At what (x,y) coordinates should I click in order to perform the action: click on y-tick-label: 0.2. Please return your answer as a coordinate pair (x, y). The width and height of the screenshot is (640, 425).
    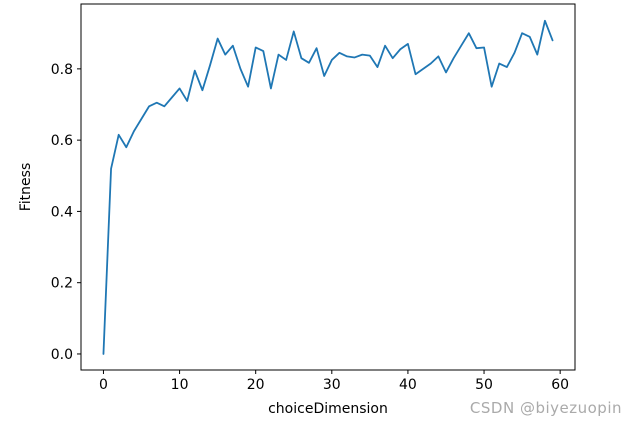
    Looking at the image, I should click on (62, 284).